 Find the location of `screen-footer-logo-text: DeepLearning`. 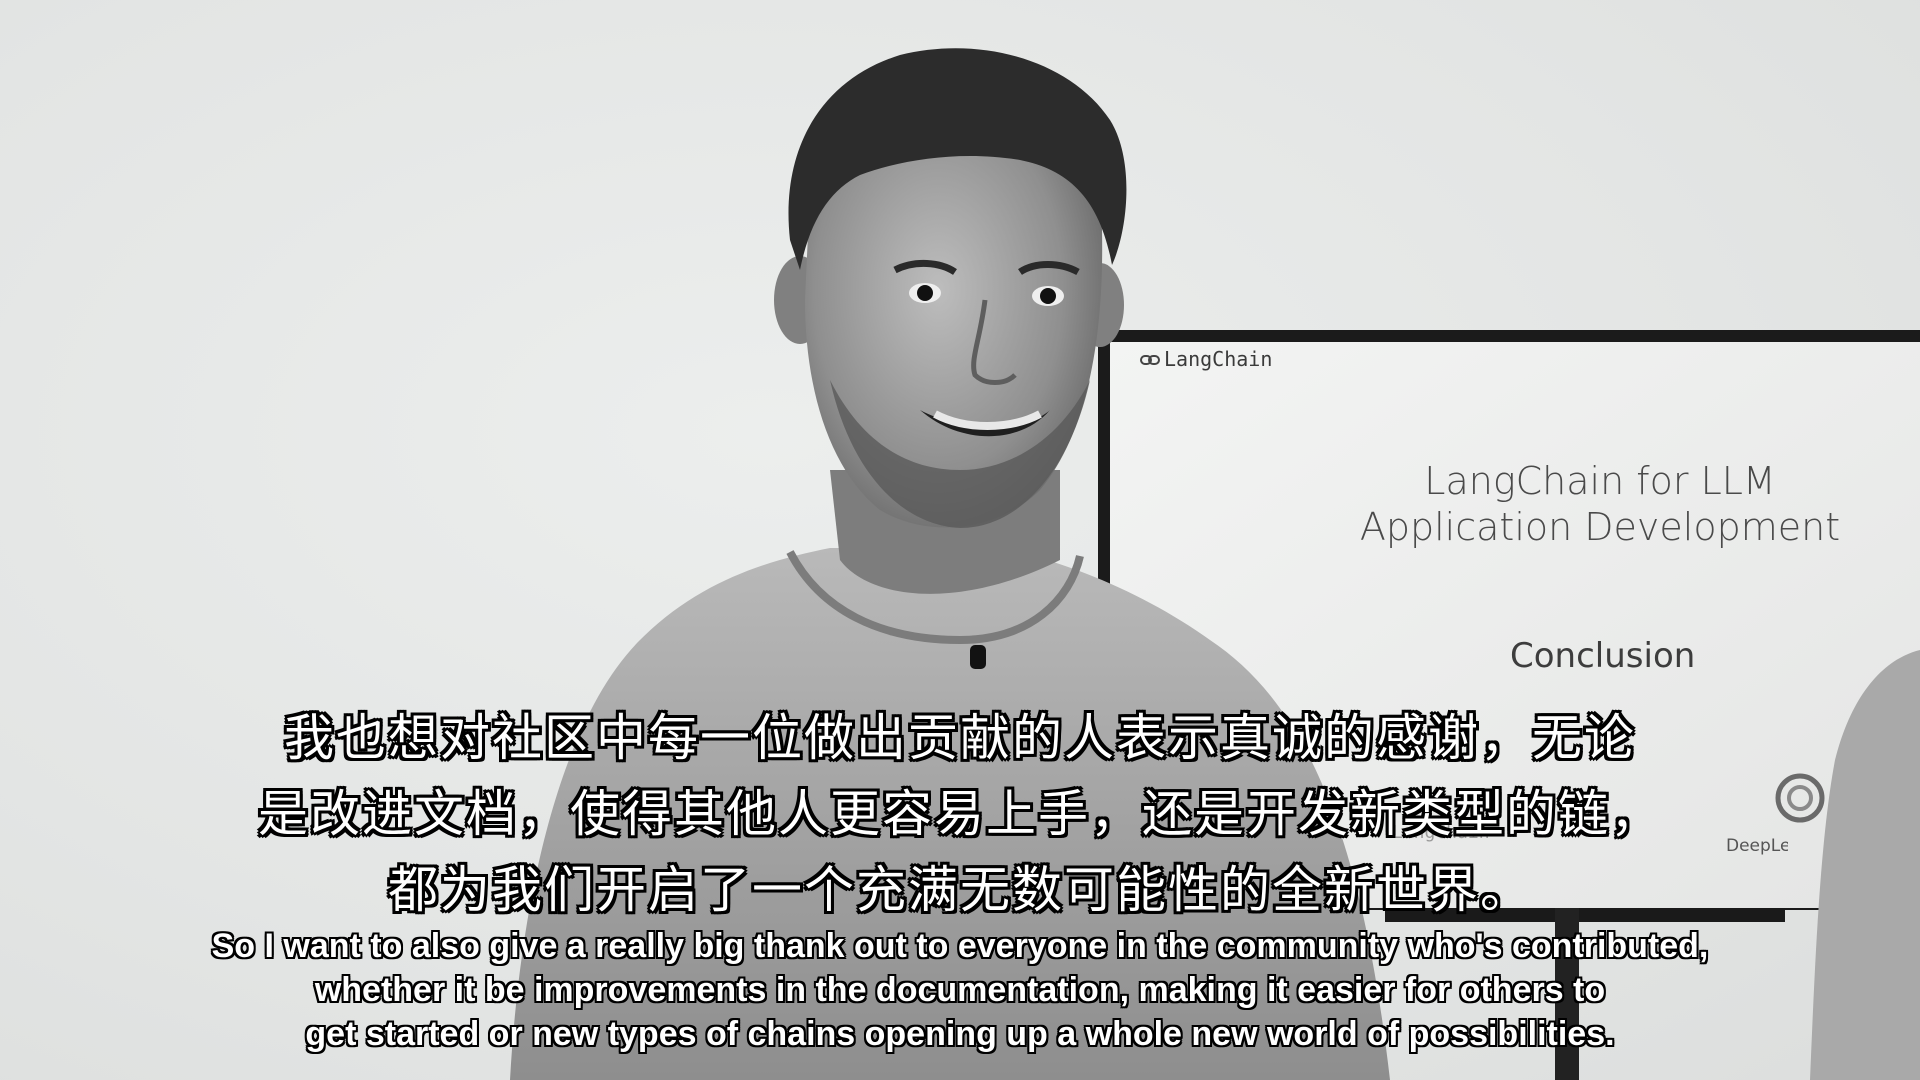

screen-footer-logo-text: DeepLearning is located at coordinates (1757, 846).